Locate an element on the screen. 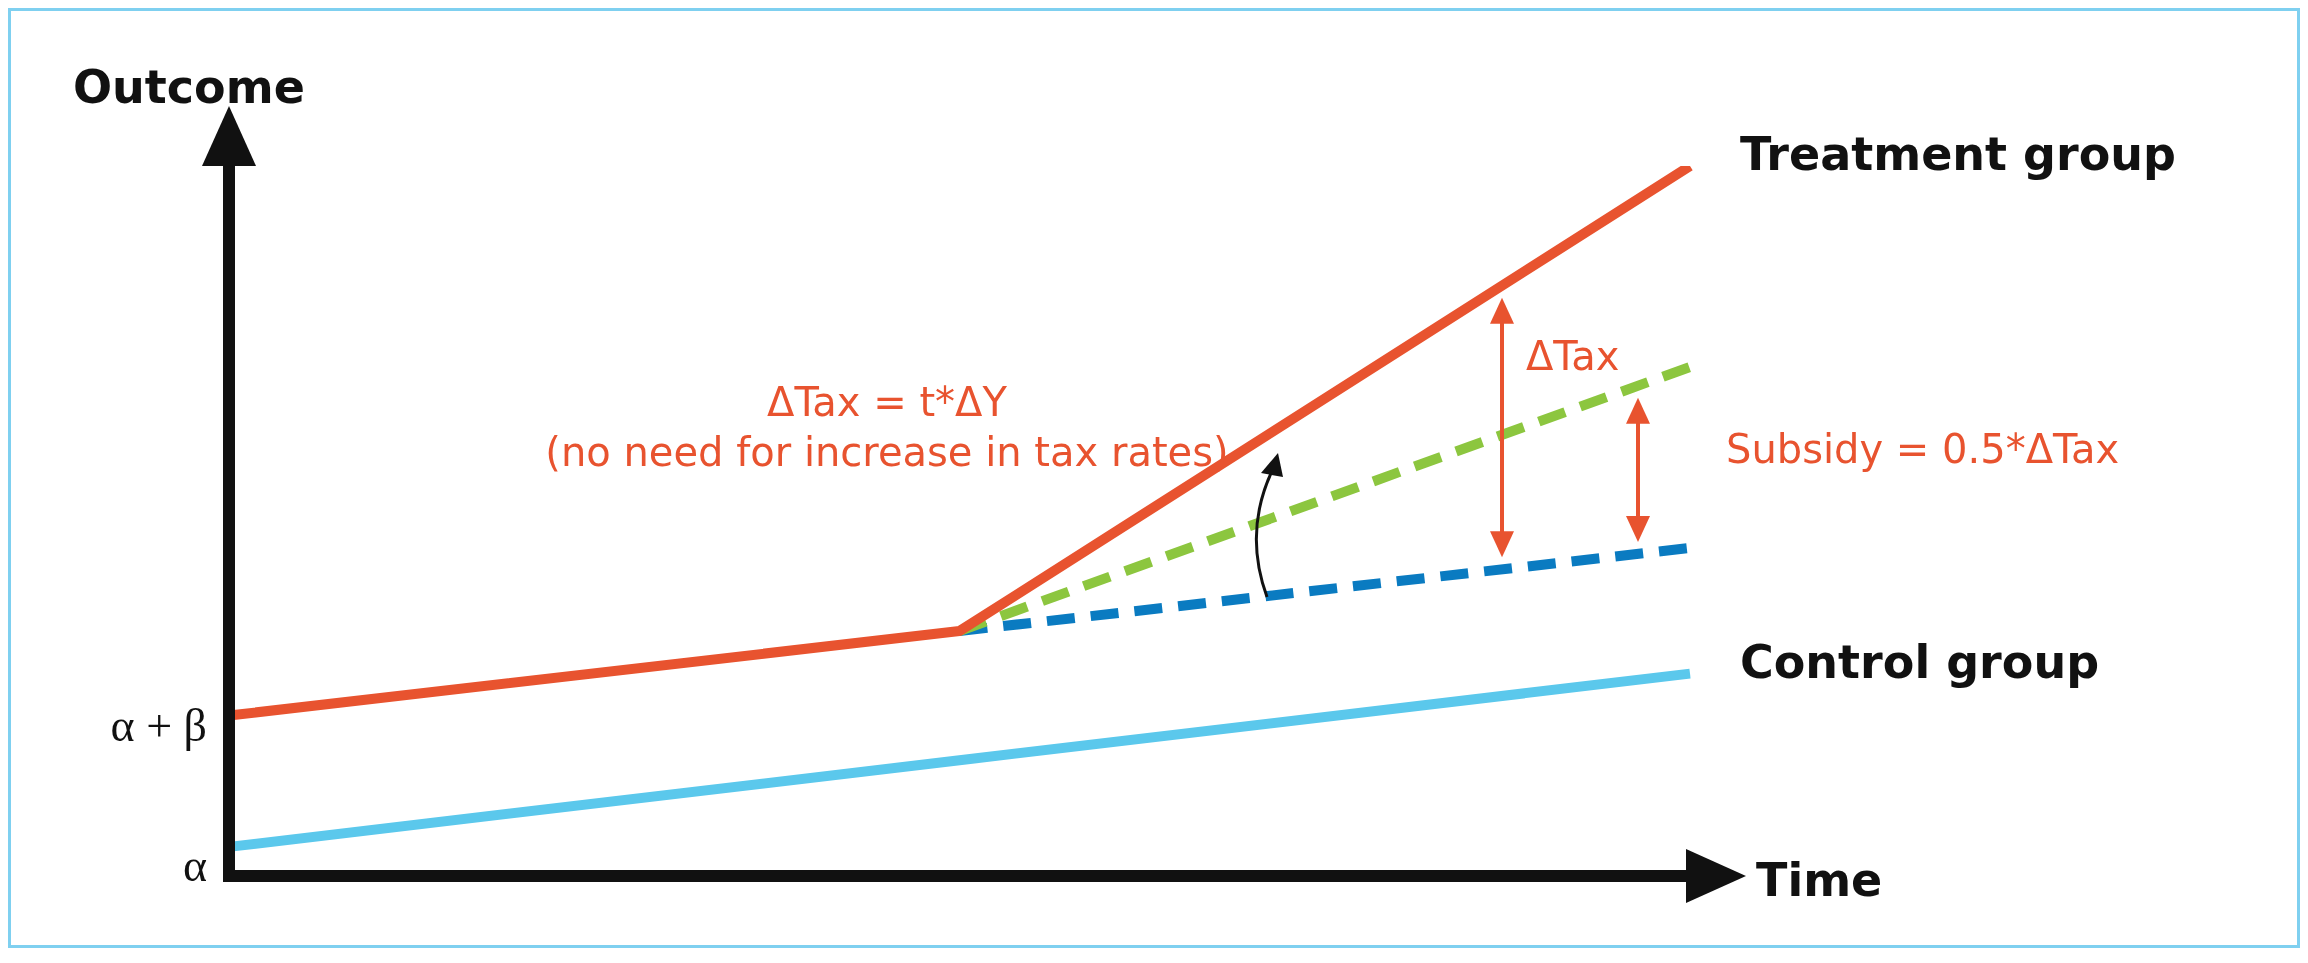 The height and width of the screenshot is (963, 2308). annotation: ΔTax = t*ΔY is located at coordinates (887, 402).